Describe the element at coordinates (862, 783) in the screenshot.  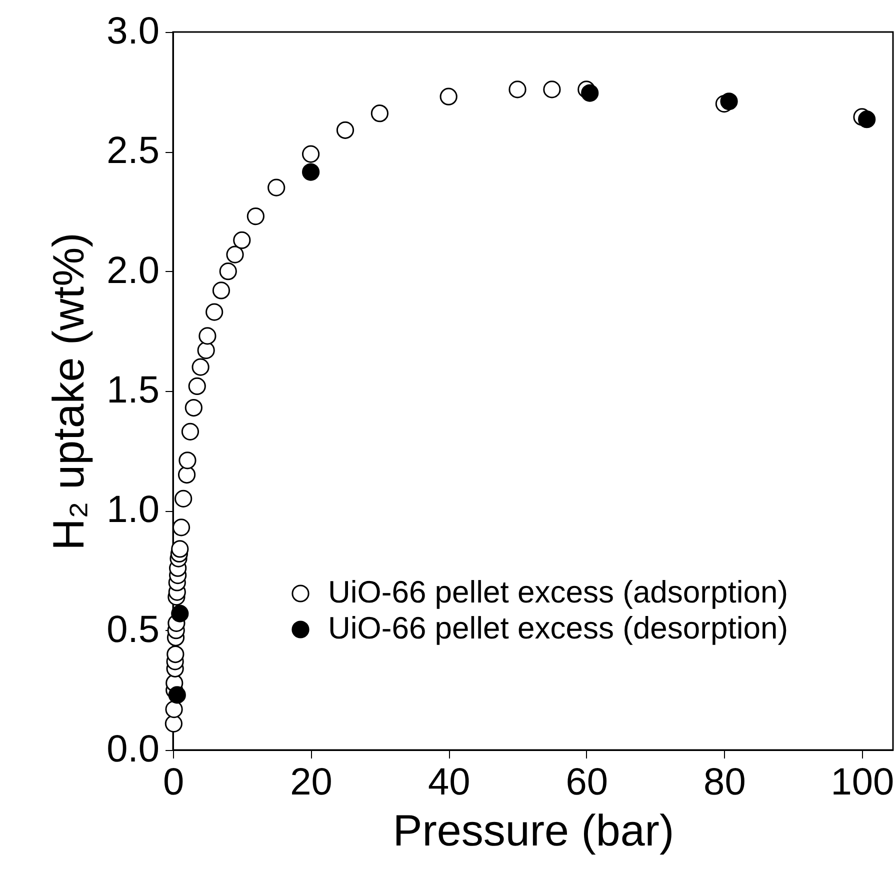
I see `x-tick-label: 100` at that location.